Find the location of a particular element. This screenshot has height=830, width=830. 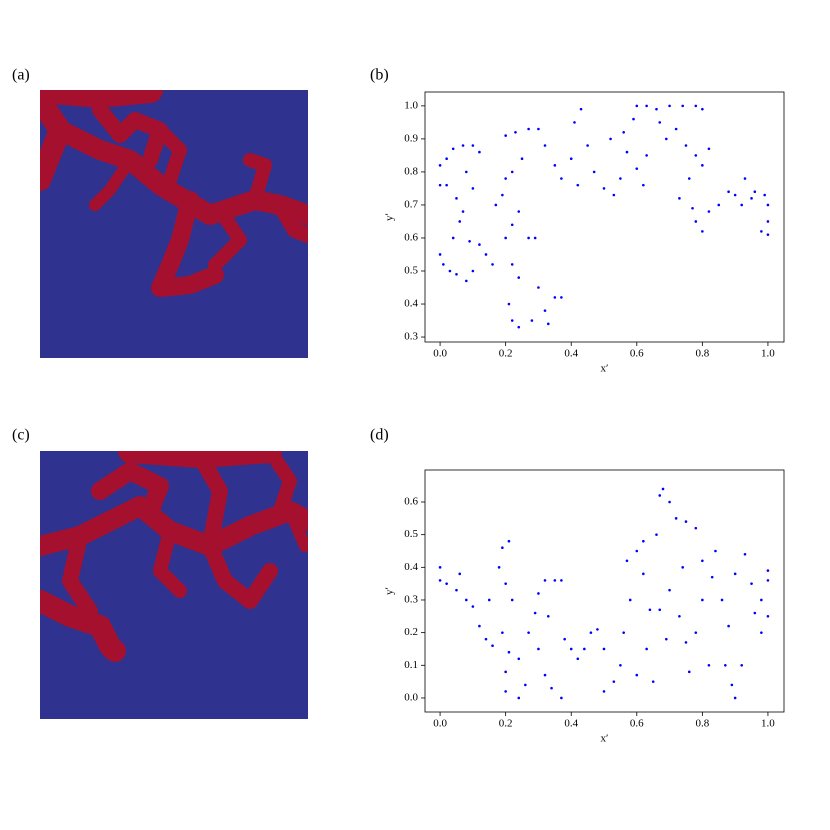

y-axis-label: y′ is located at coordinates (390, 217).